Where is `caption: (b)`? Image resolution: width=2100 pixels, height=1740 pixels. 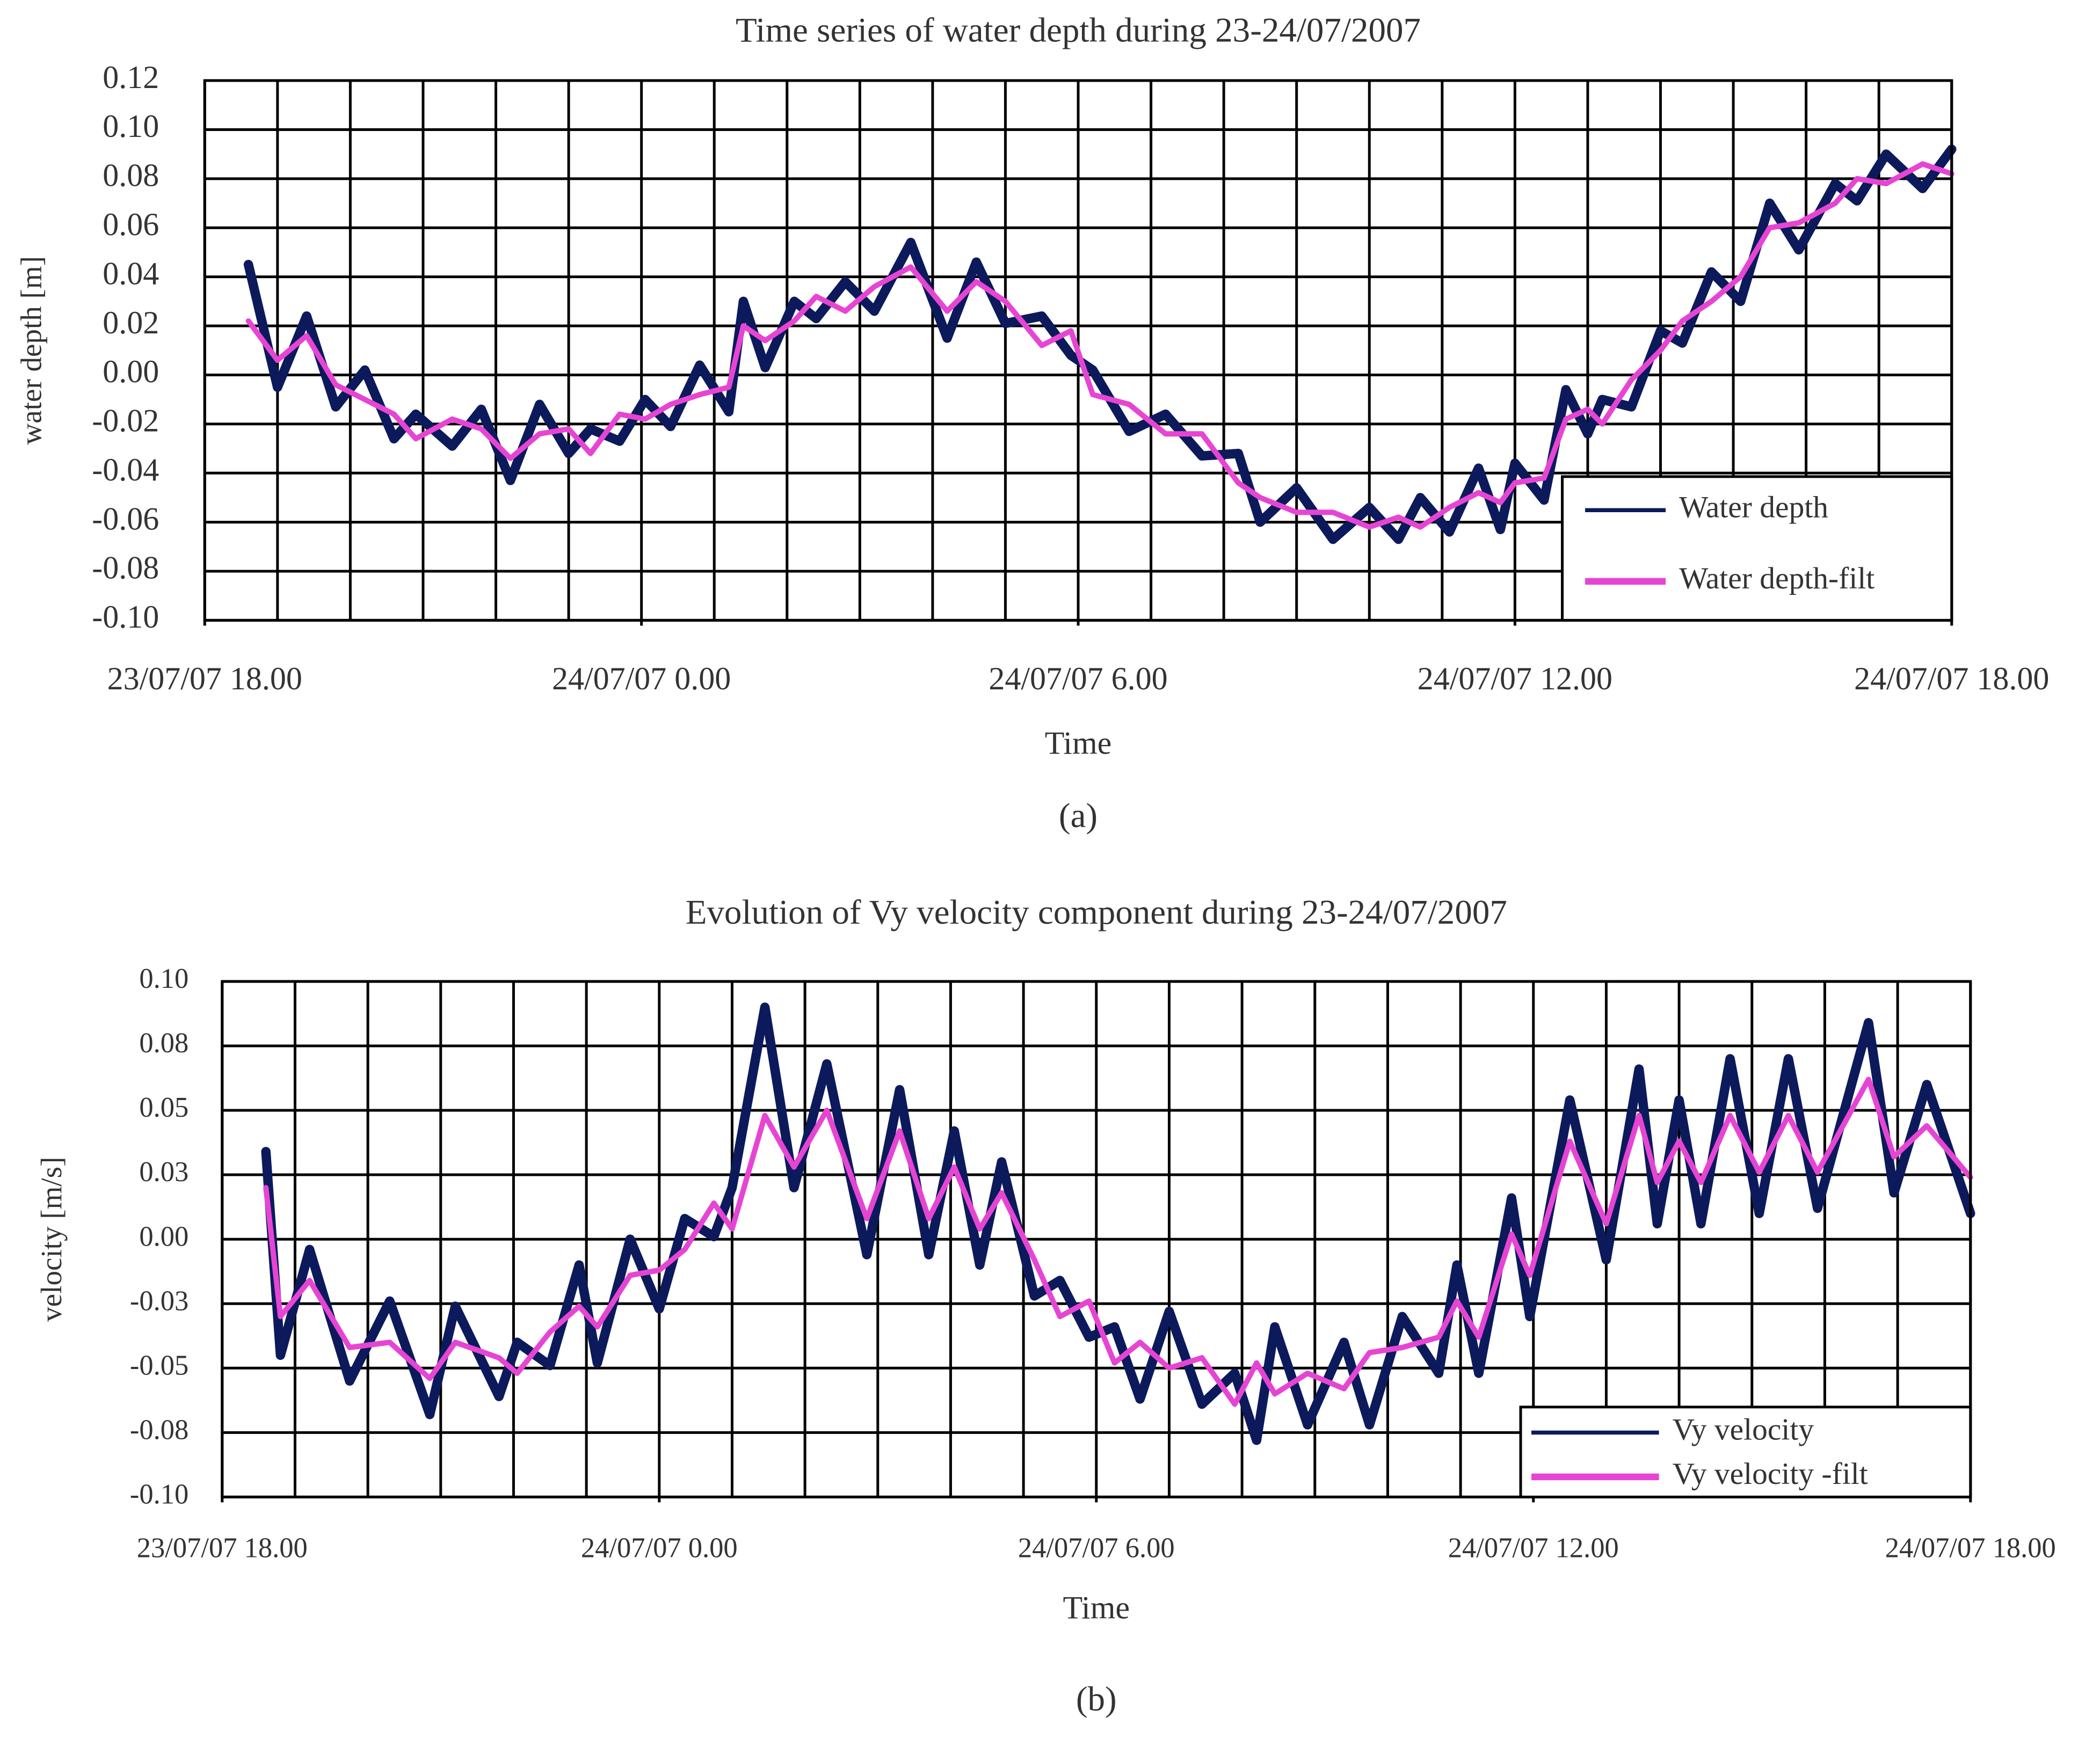
caption: (b) is located at coordinates (1096, 1699).